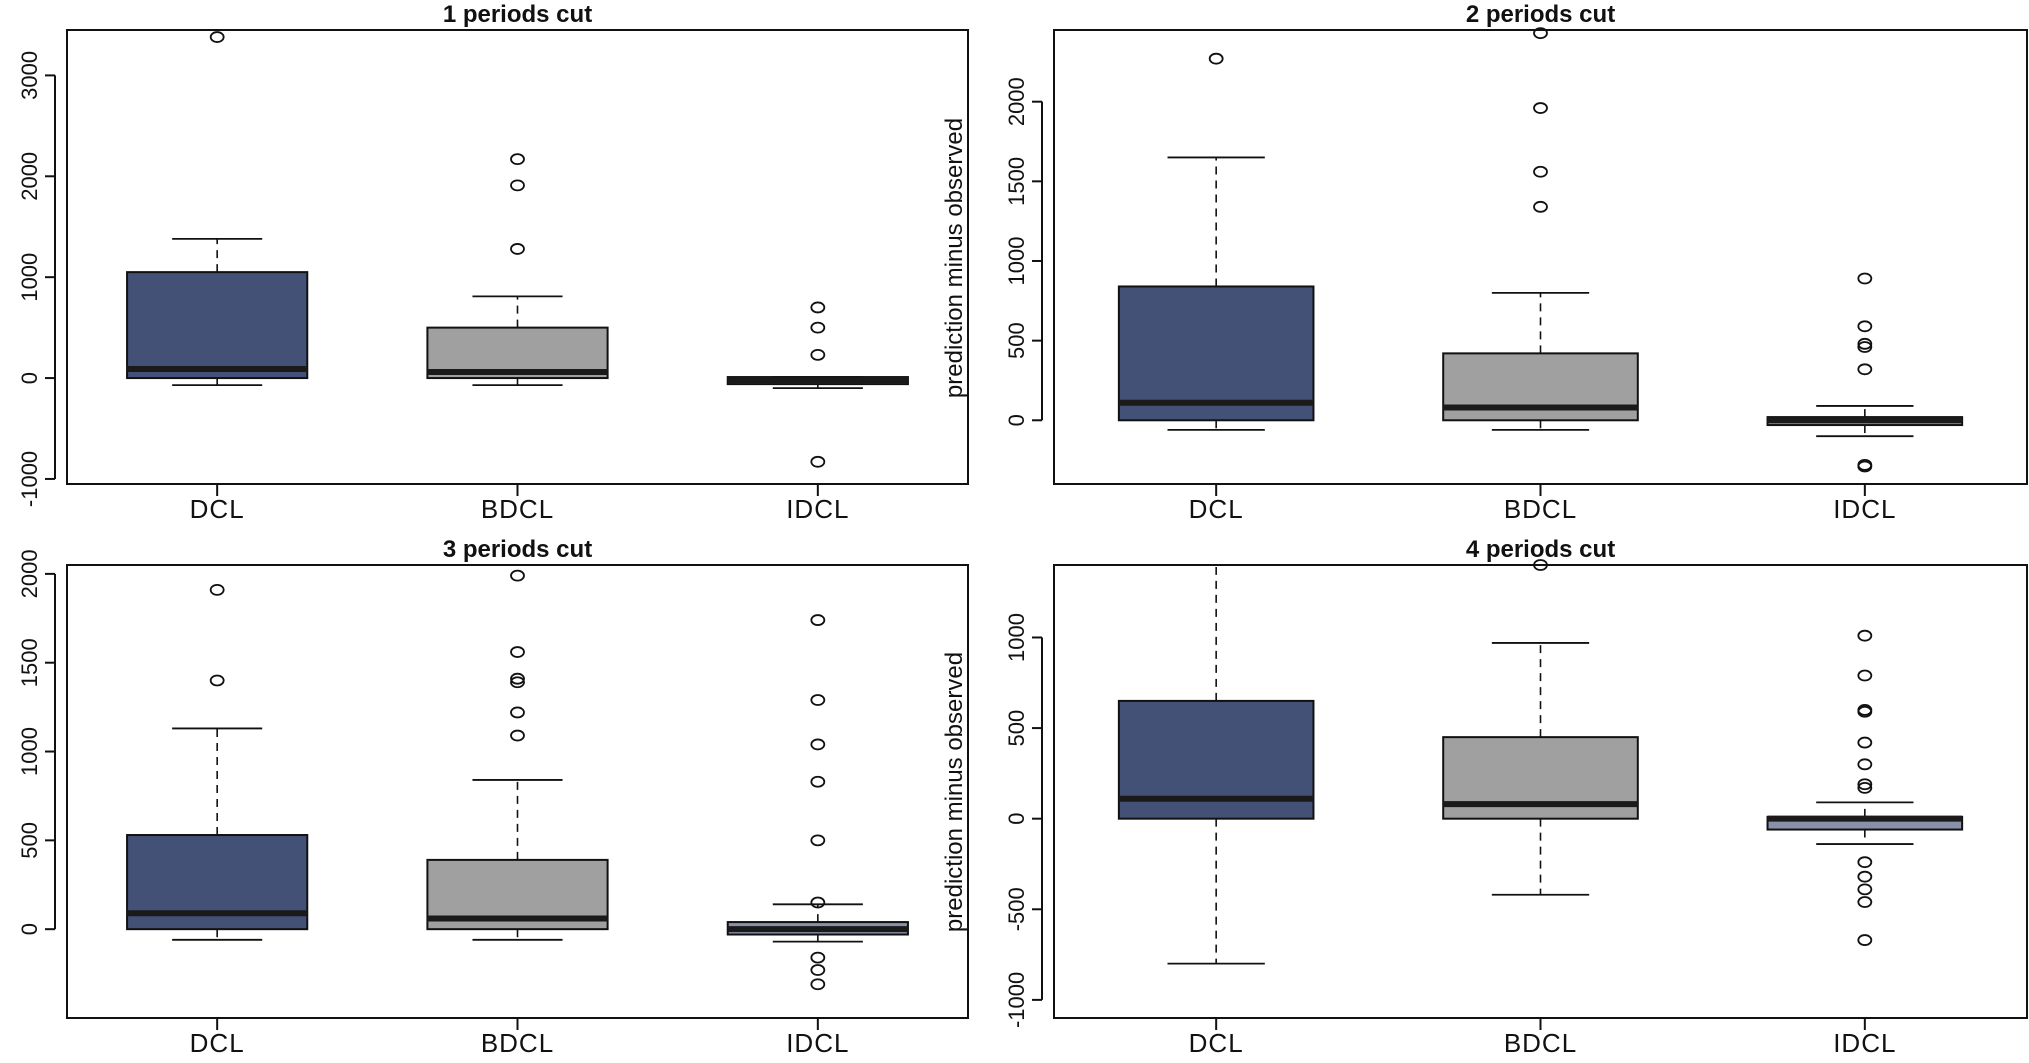 The image size is (2029, 1063). I want to click on chart-title: 2 periods cut, so click(1540, 14).